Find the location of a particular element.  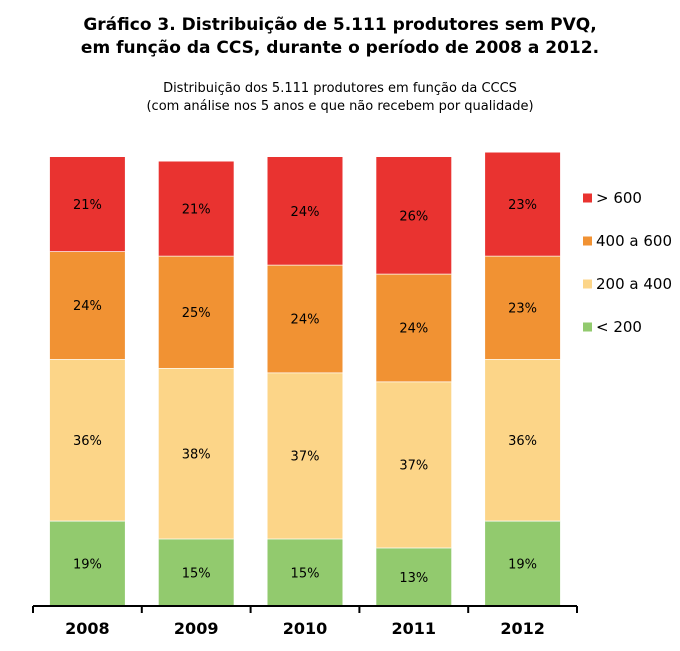

legend-item: < 200 is located at coordinates (612, 327).